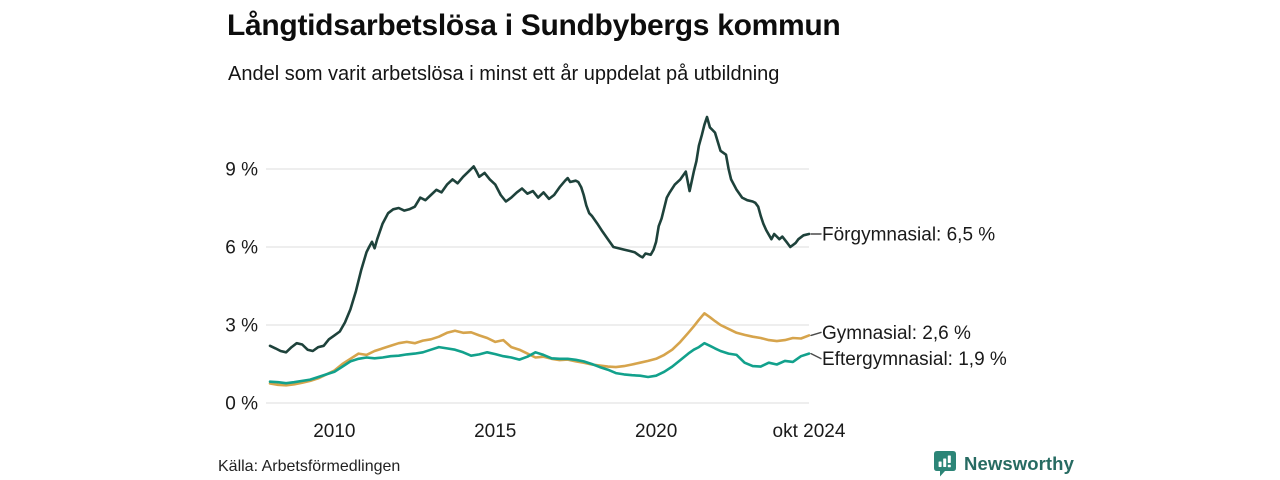 This screenshot has width=1280, height=480. Describe the element at coordinates (809, 431) in the screenshot. I see `x-axis-tick-label: okt 2024` at that location.